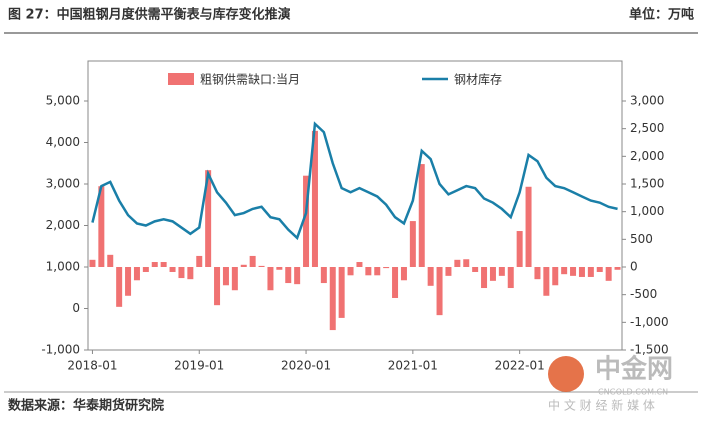 This screenshot has width=702, height=422. What do you see at coordinates (92, 366) in the screenshot?
I see `x-tick-label: 2018-01` at bounding box center [92, 366].